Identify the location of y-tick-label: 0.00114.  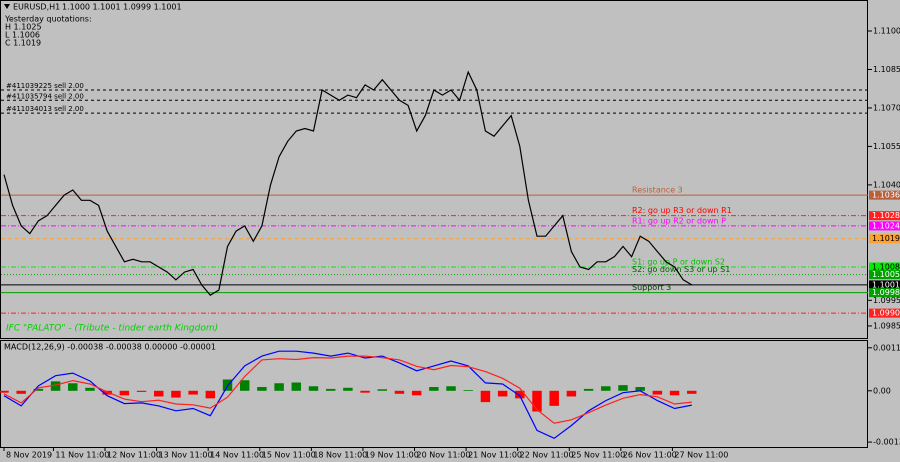
(886, 347).